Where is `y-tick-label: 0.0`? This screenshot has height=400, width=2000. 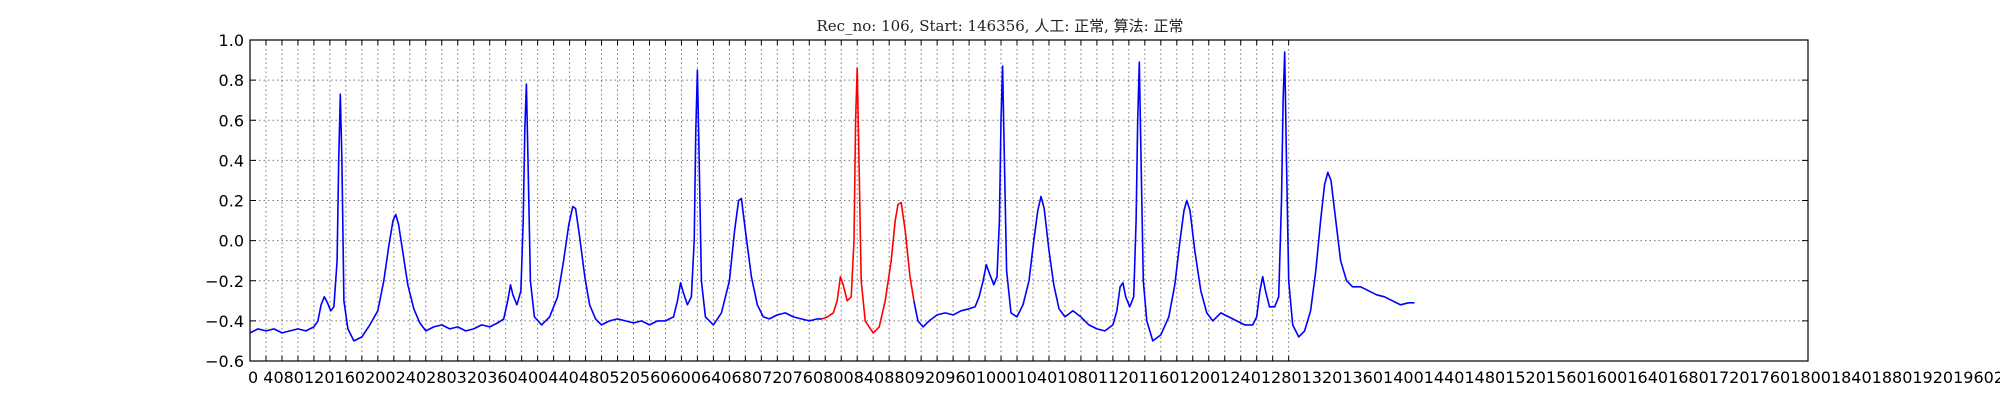 y-tick-label: 0.0 is located at coordinates (231, 241).